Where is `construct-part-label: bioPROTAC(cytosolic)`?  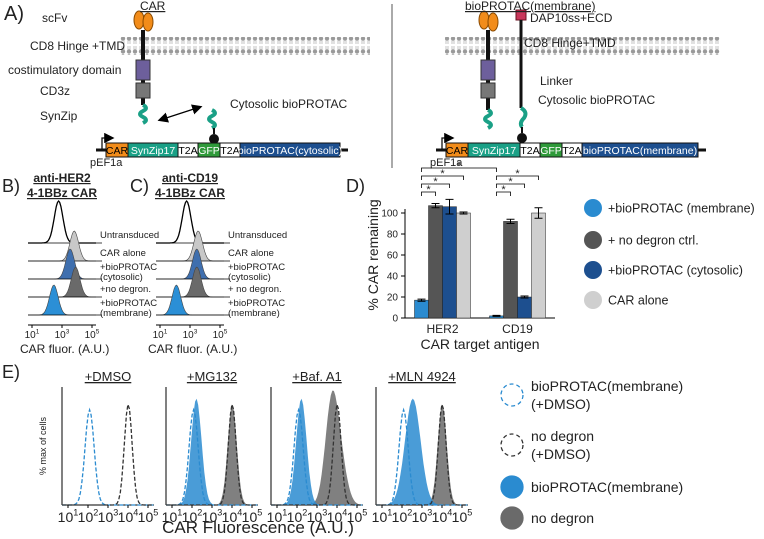
construct-part-label: bioPROTAC(cytosolic) is located at coordinates (290, 151).